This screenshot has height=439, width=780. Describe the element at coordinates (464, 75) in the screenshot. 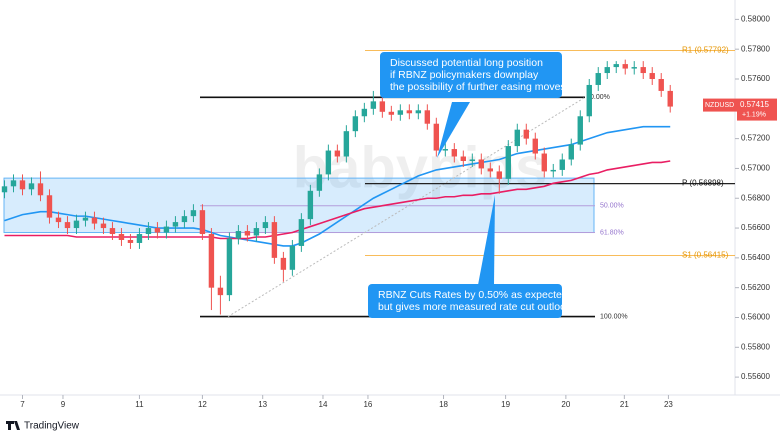

I see `callout-text: if RBNZ policymakers downplay` at that location.